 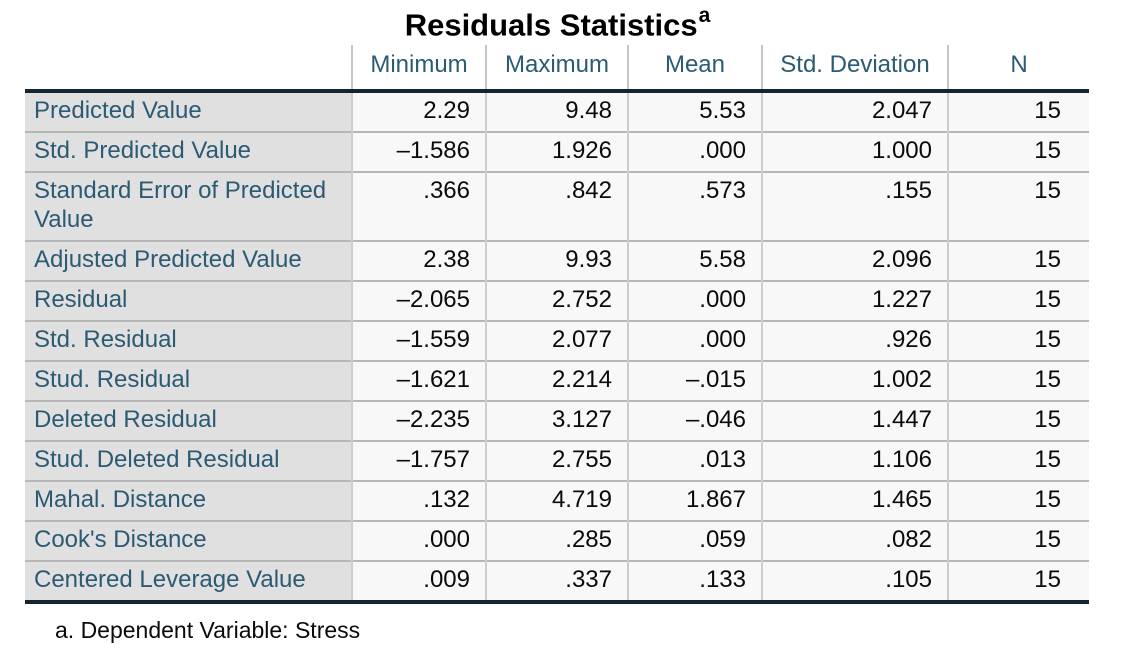 What do you see at coordinates (418, 501) in the screenshot?
I see `cell-minimum: .132` at bounding box center [418, 501].